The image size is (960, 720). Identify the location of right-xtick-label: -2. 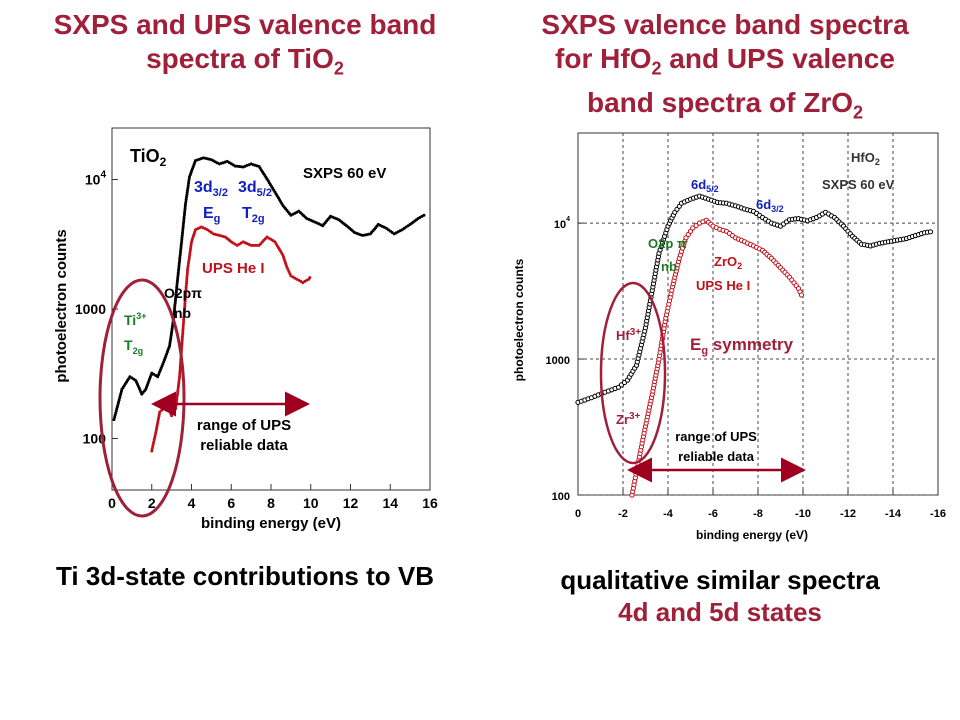
(623, 514).